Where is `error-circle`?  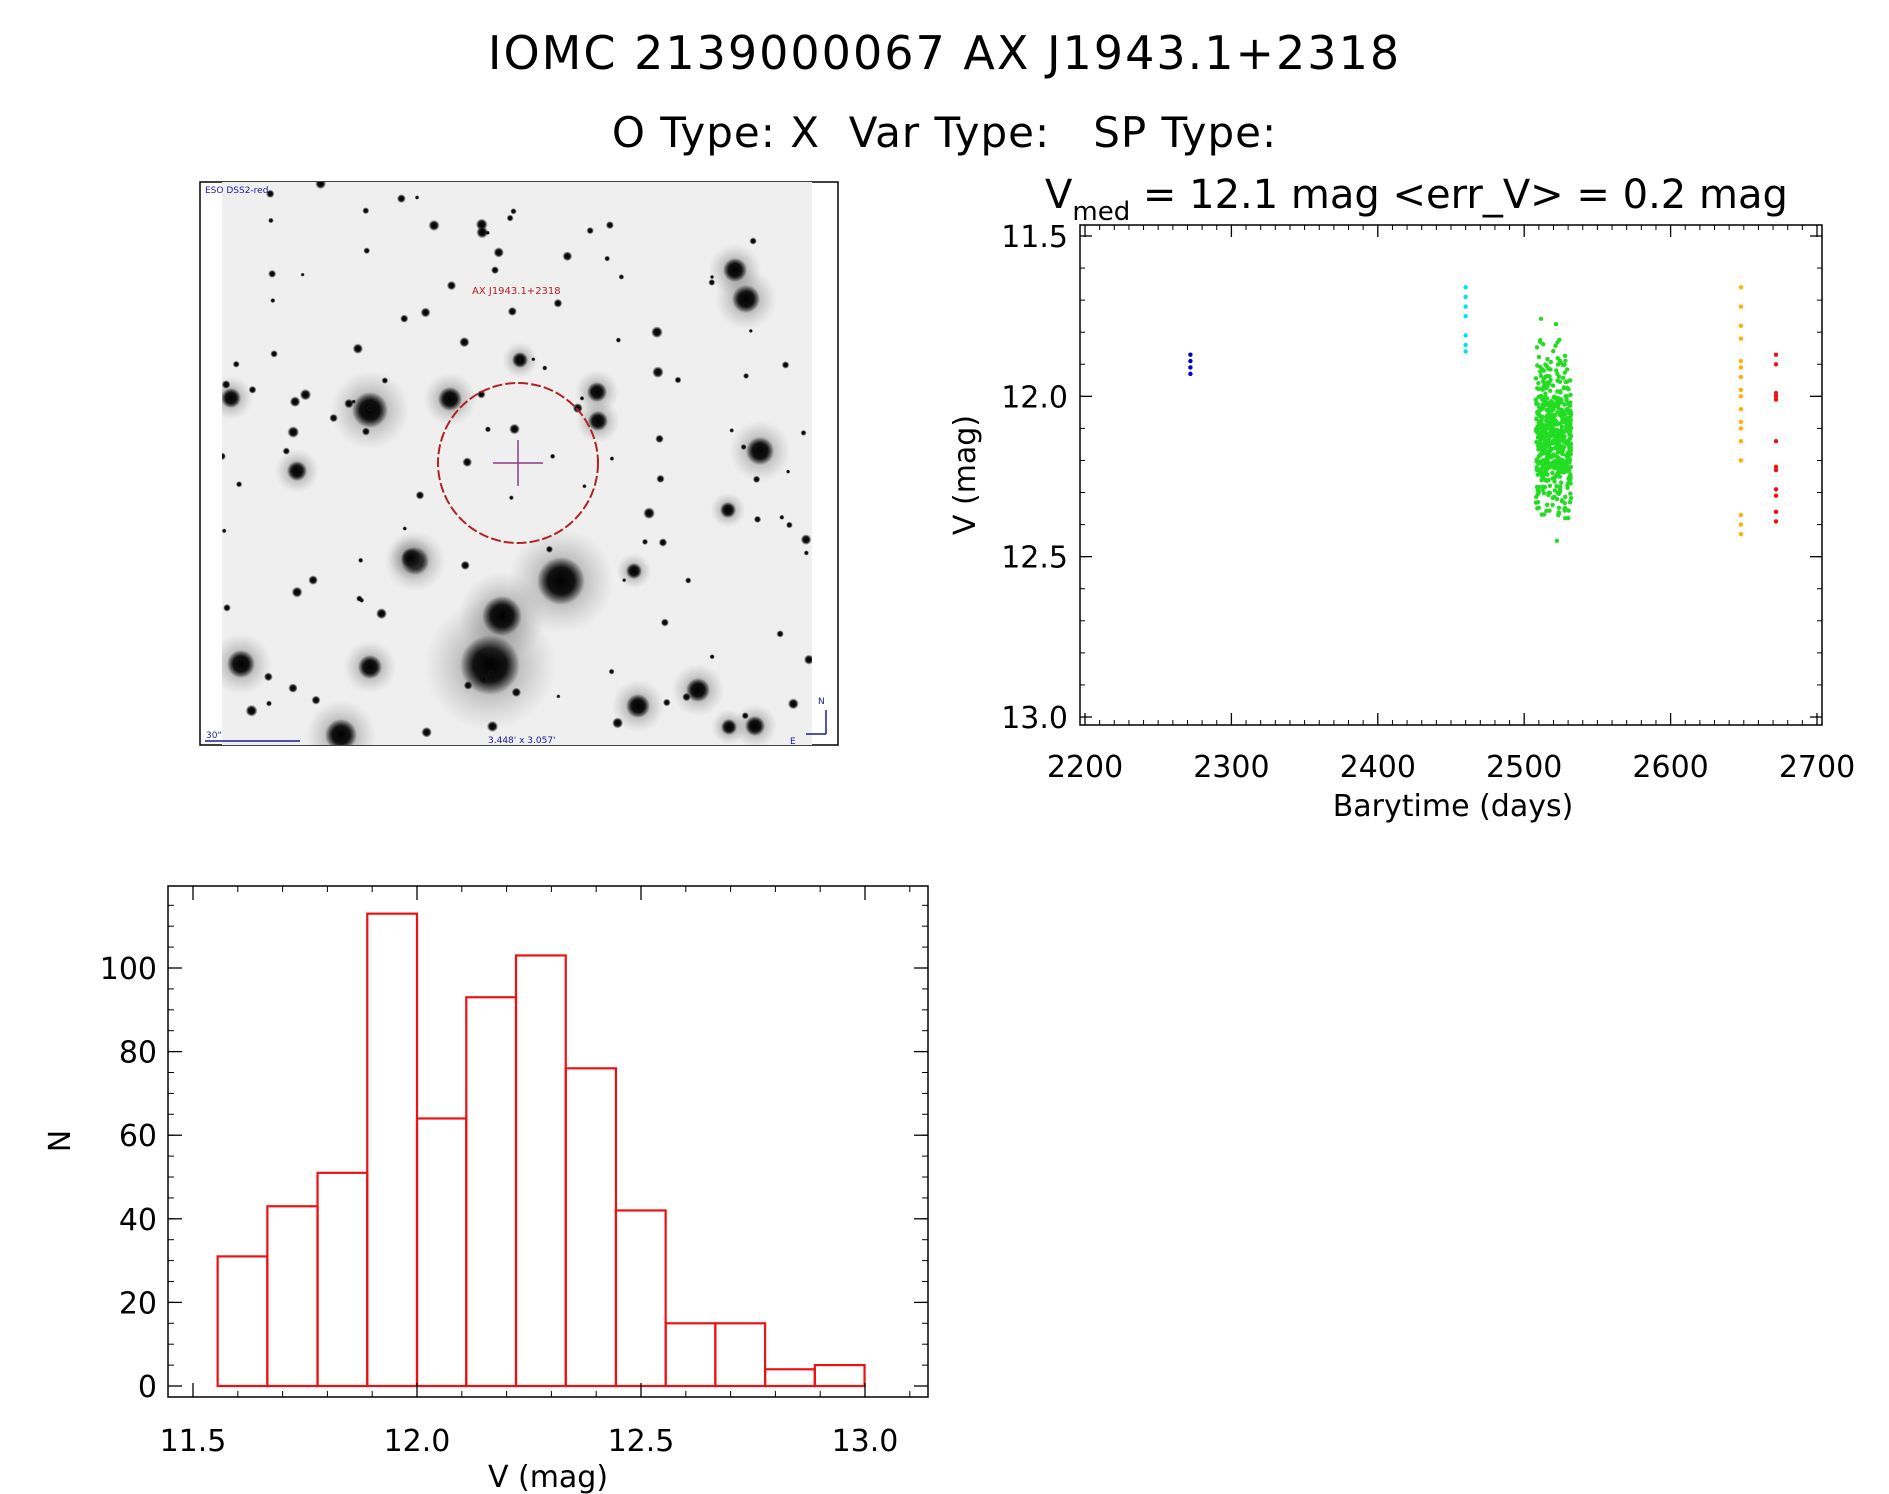 error-circle is located at coordinates (518, 463).